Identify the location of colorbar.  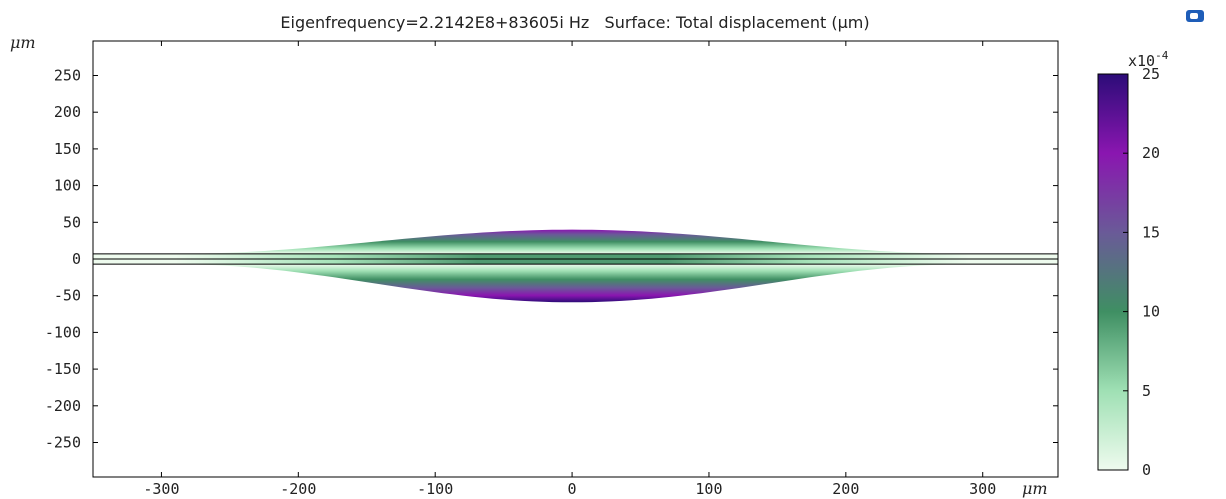
(1113, 272).